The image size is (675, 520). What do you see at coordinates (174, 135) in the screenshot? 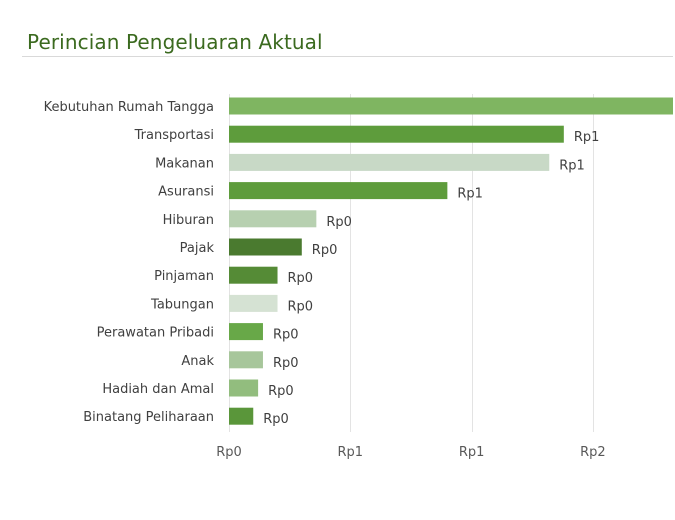
I see `category-label: Transportasi` at bounding box center [174, 135].